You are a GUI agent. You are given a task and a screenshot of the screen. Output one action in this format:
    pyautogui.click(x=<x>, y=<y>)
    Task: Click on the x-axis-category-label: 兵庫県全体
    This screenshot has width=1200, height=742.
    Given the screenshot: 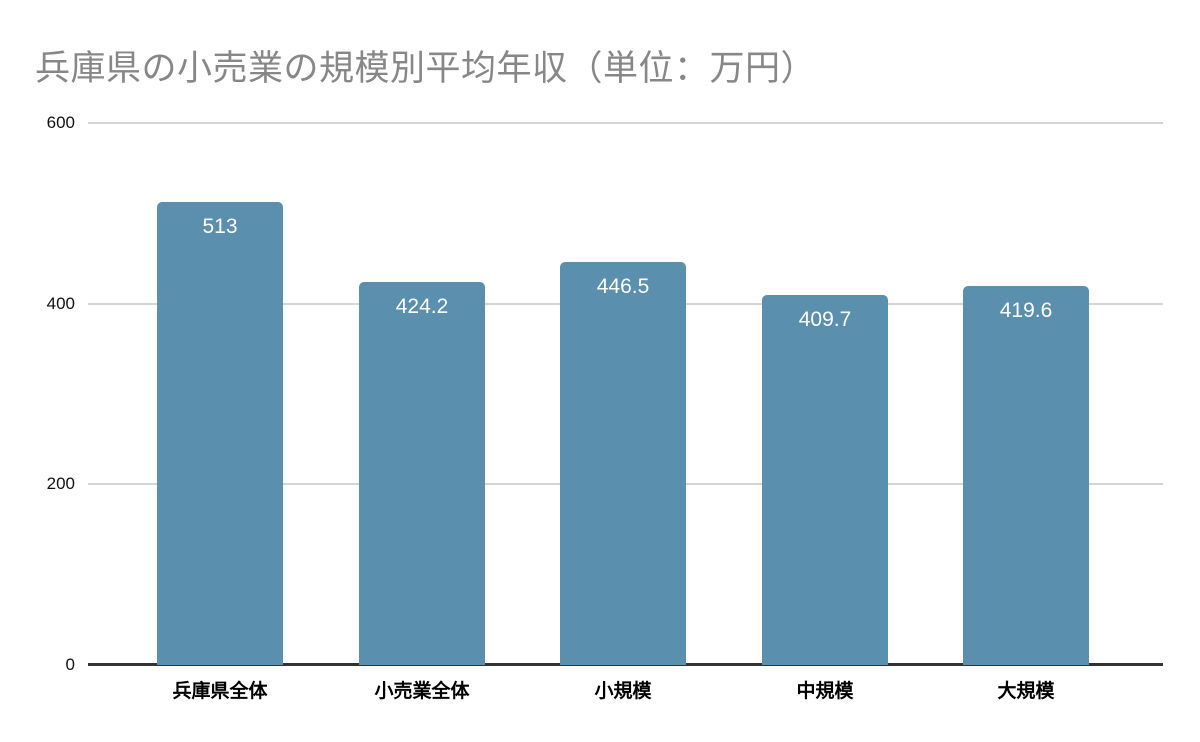 What is the action you would take?
    pyautogui.click(x=220, y=691)
    